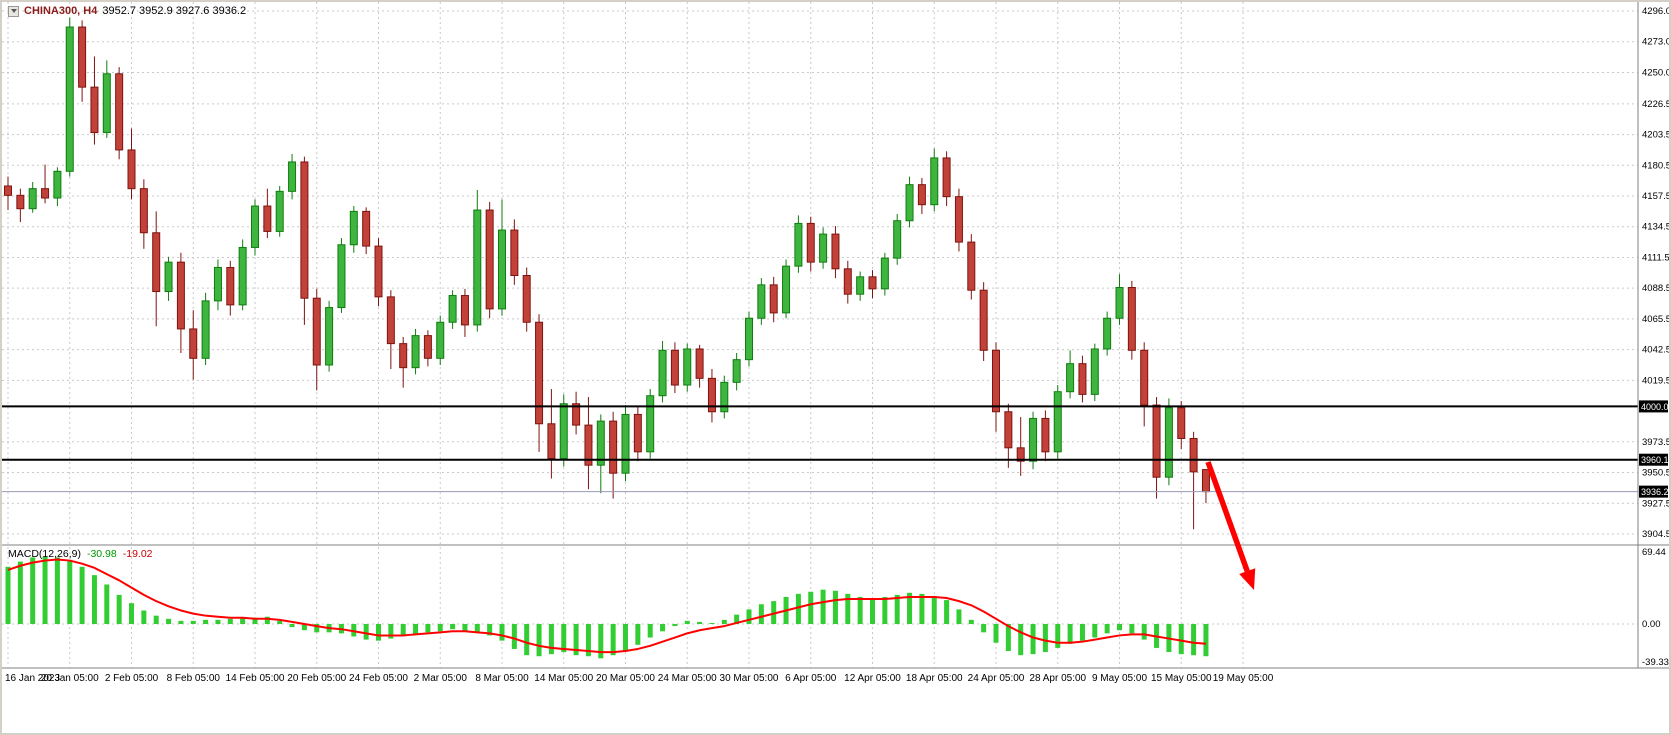  What do you see at coordinates (1655, 72) in the screenshot?
I see `svg-text: 4250.0` at bounding box center [1655, 72].